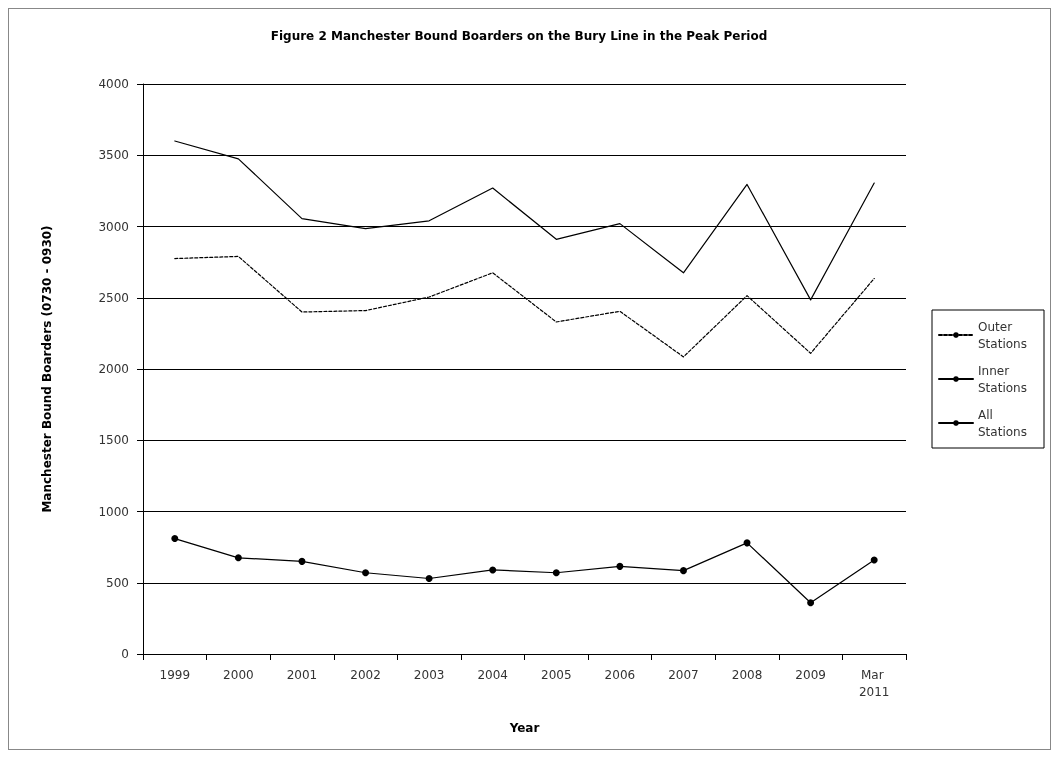  What do you see at coordinates (1002, 379) in the screenshot?
I see `legend-label: Inner Stations` at bounding box center [1002, 379].